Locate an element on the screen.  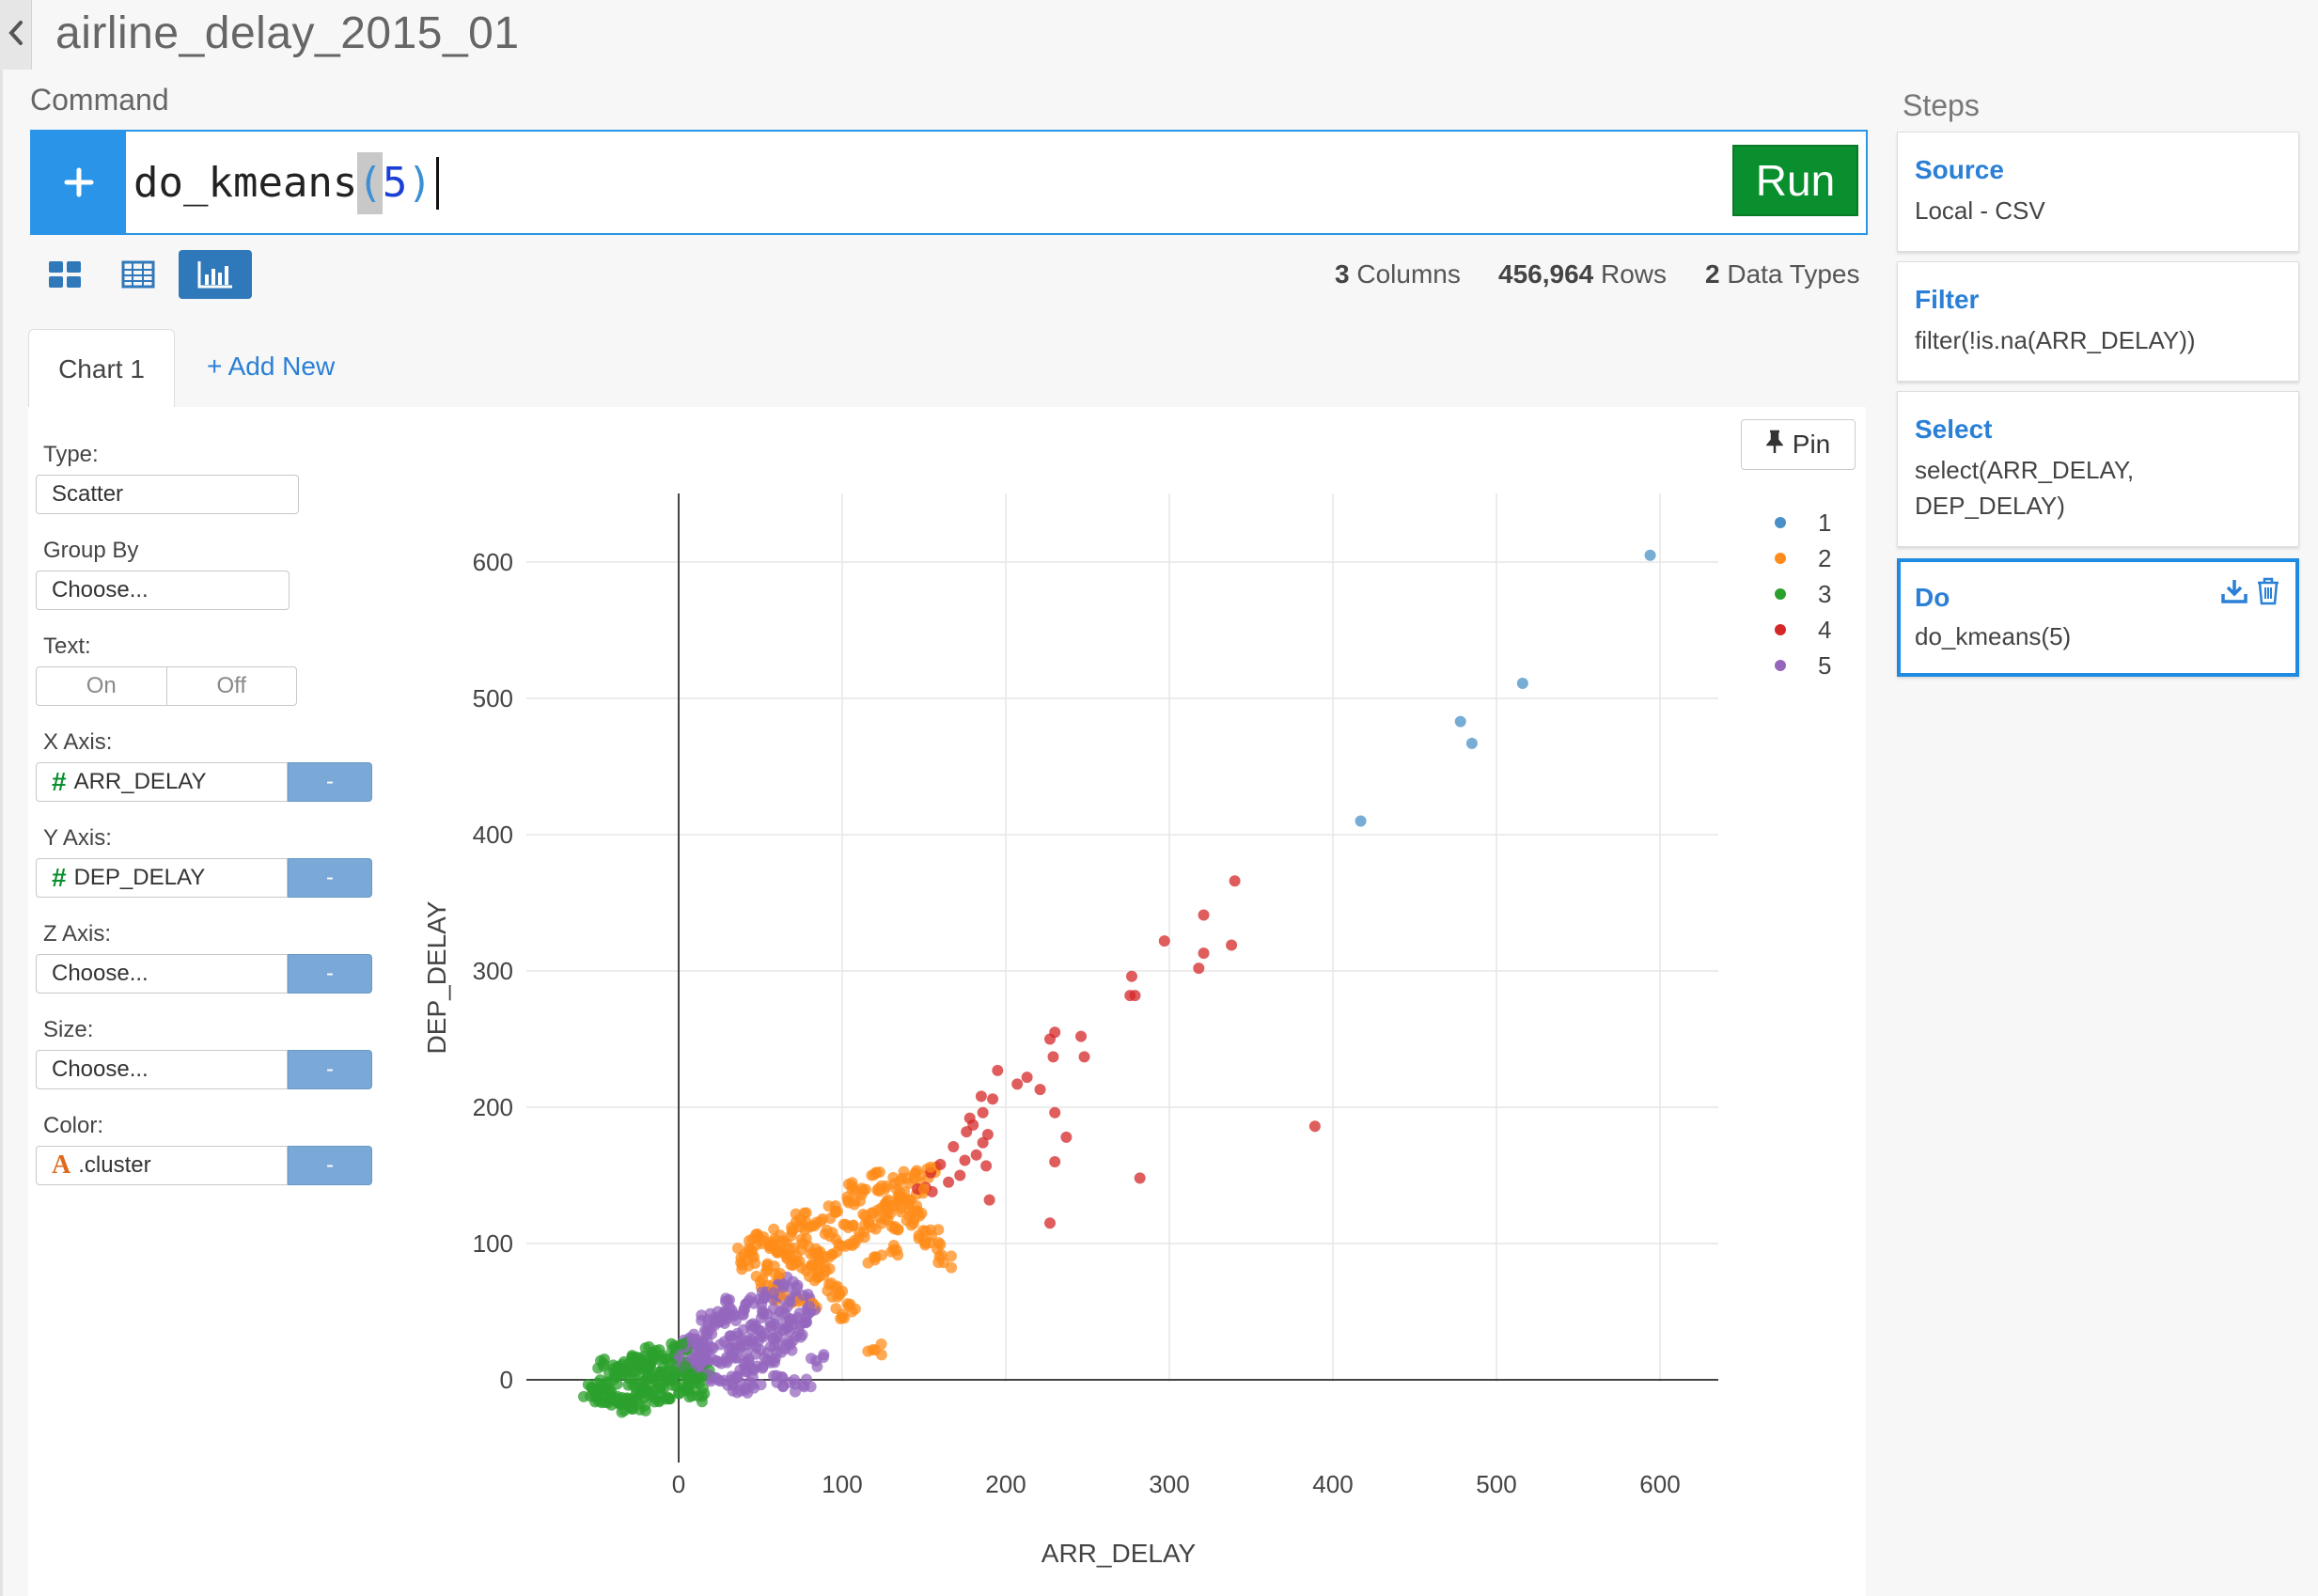
step-title: Source is located at coordinates (1959, 169).